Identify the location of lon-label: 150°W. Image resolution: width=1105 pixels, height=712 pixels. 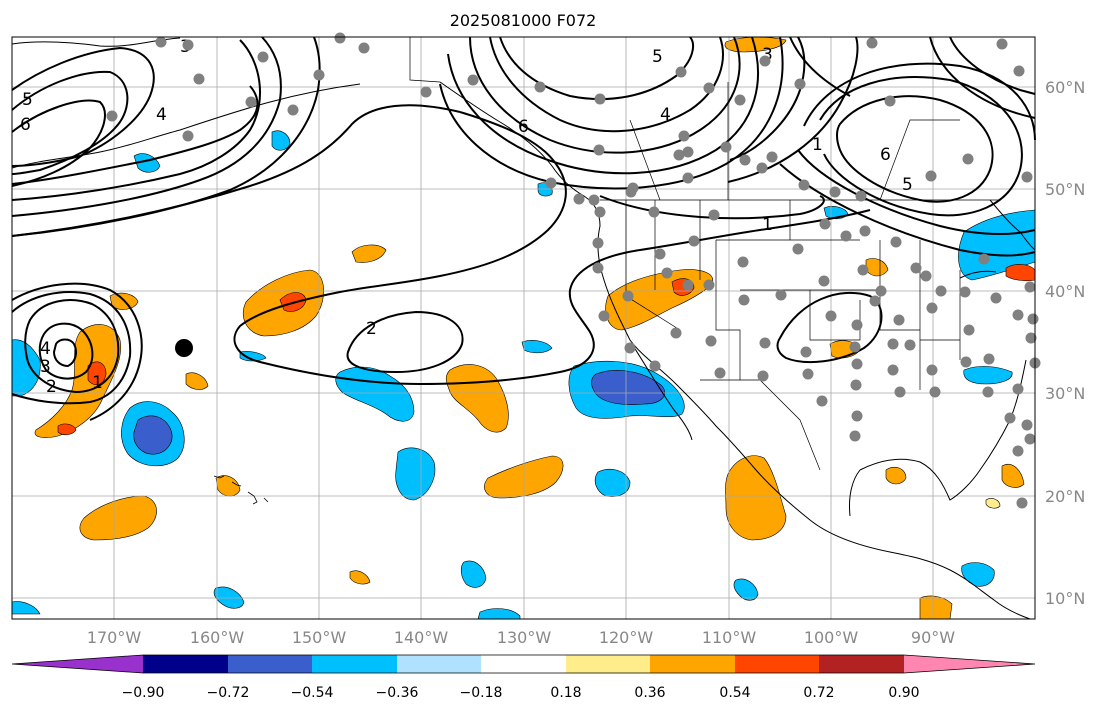
(319, 637).